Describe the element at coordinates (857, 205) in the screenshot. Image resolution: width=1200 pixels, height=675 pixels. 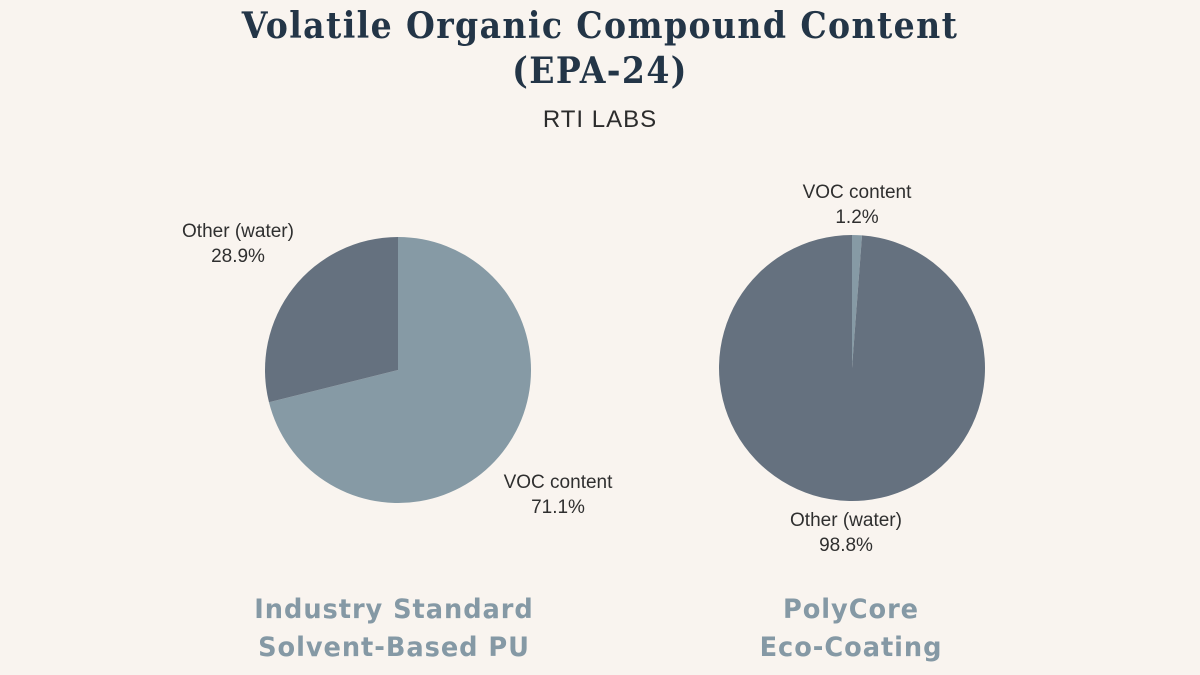
I see `pie2-label-voc: VOC content 1.2%` at that location.